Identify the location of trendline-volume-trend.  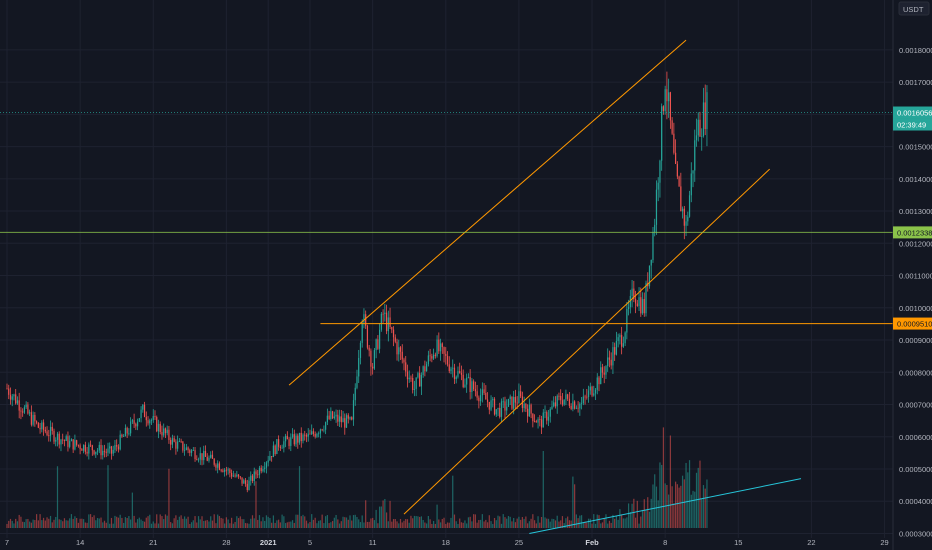
(665, 506).